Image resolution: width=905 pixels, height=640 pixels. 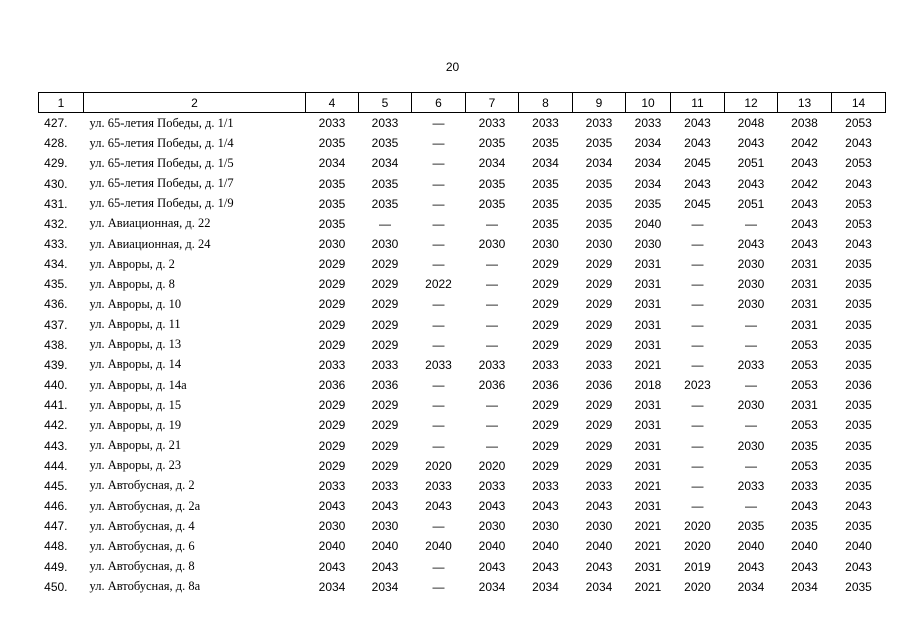 I want to click on year-cell: 2048, so click(x=751, y=123).